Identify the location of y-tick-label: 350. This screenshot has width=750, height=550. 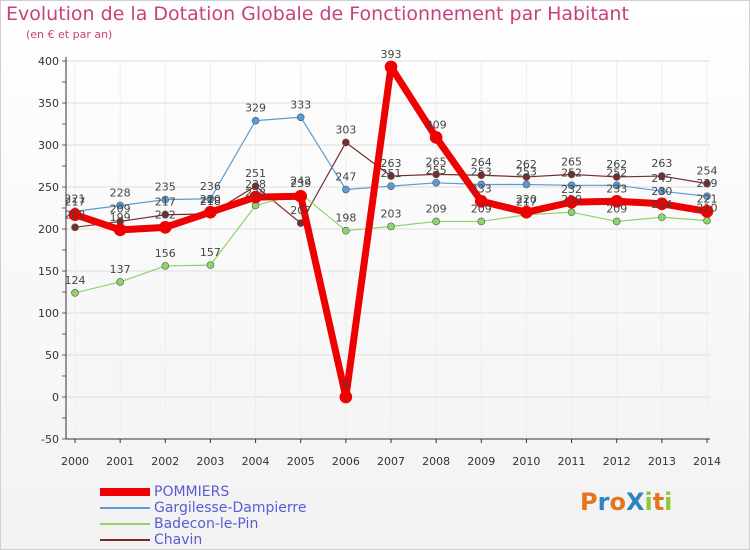
(48, 103).